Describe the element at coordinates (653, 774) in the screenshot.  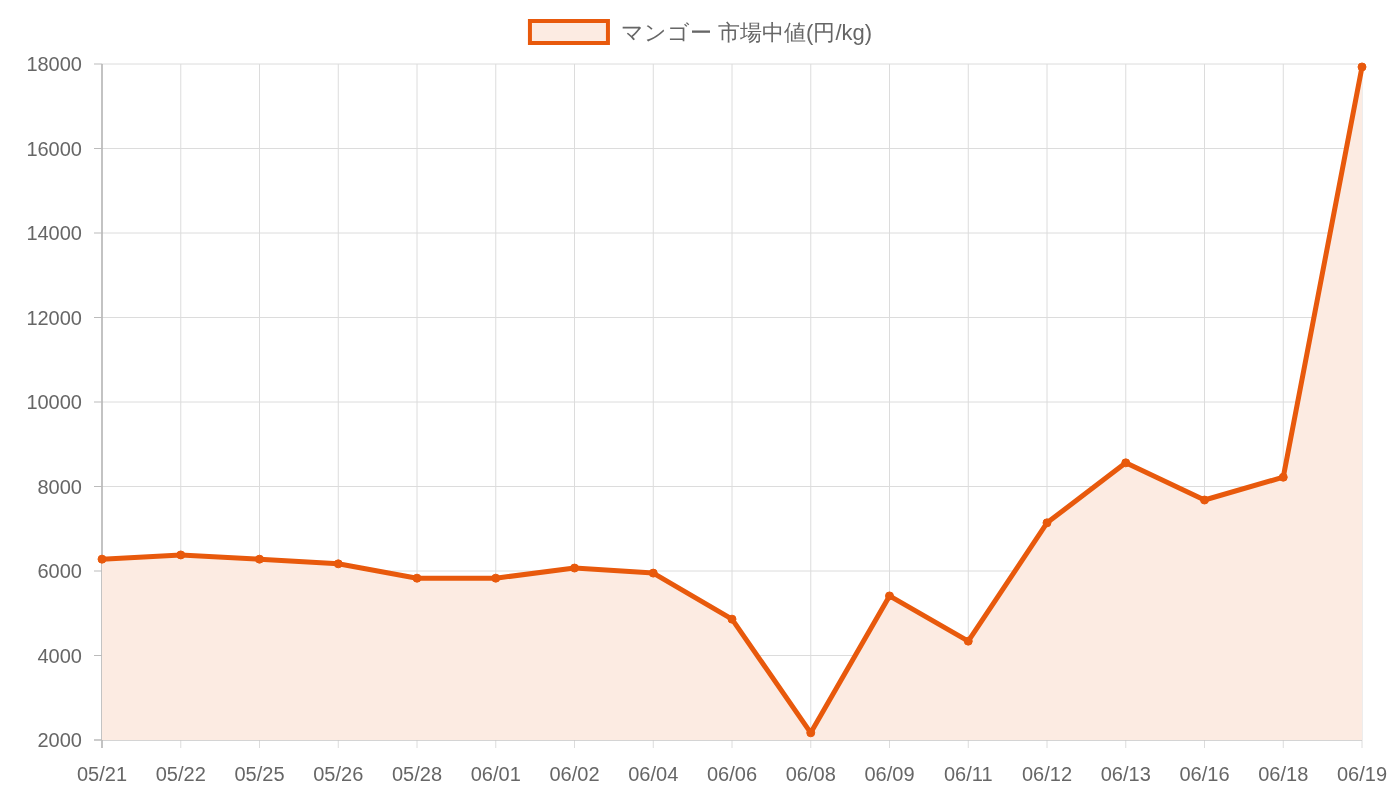
I see `x-tick-label: 06/04` at that location.